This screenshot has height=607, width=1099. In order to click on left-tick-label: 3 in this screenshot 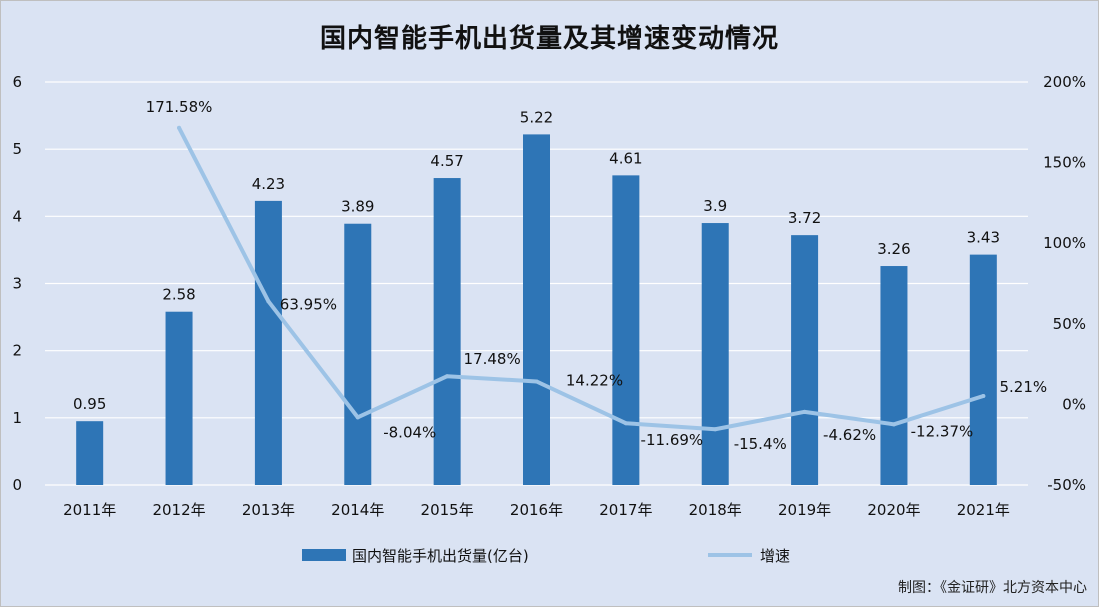, I will do `click(17, 284)`.